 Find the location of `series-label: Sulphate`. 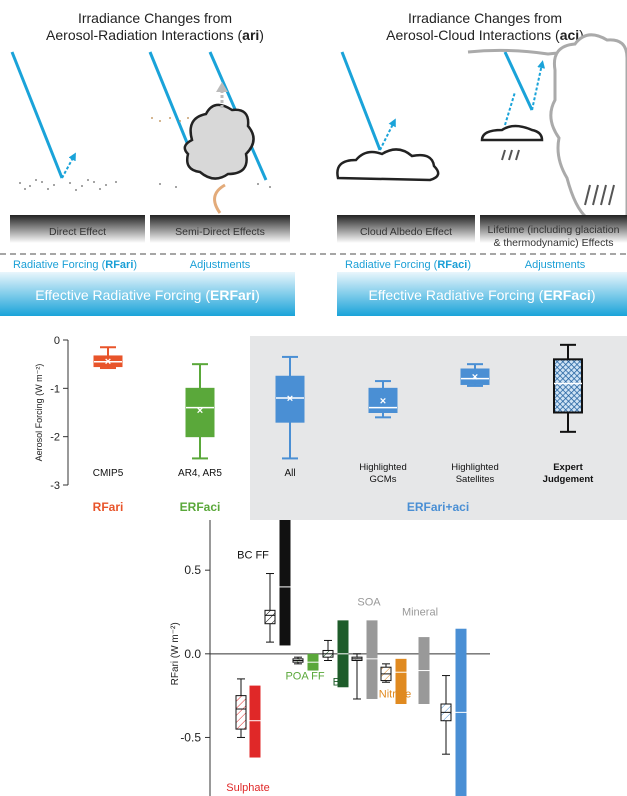

series-label: Sulphate is located at coordinates (247, 788).